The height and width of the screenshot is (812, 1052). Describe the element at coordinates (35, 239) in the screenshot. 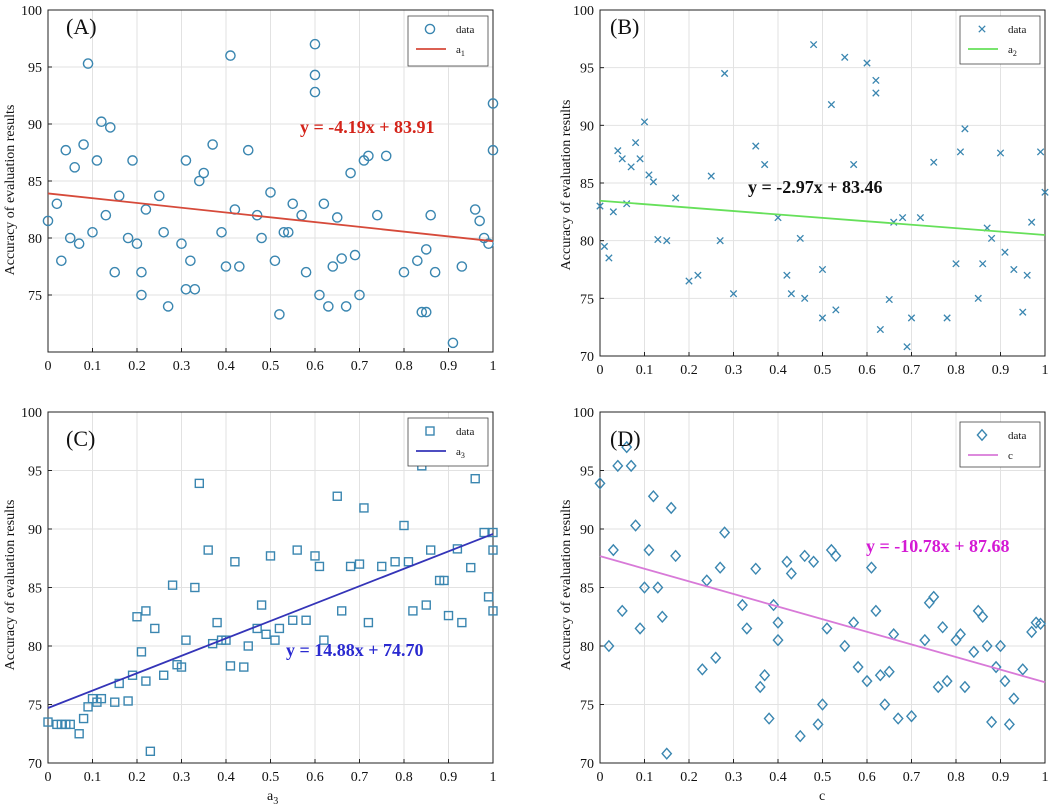

I see `y-tick-label: 80` at that location.